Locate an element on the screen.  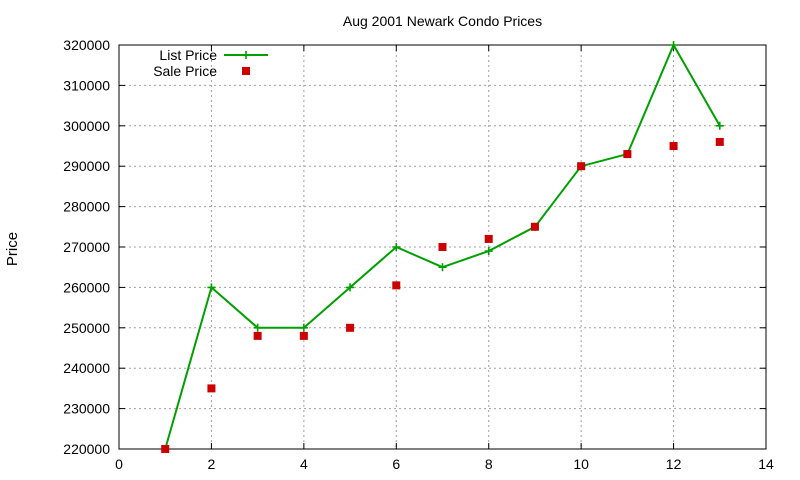
y-tick-label: 240000 is located at coordinates (86, 368).